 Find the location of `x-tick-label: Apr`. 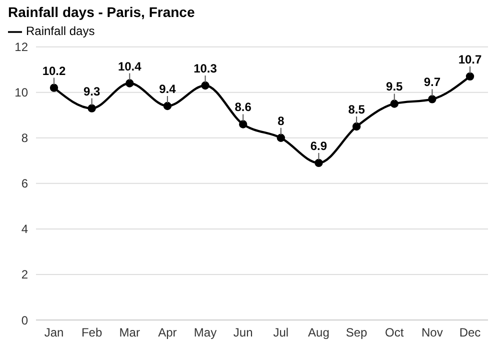

x-tick-label: Apr is located at coordinates (167, 333).